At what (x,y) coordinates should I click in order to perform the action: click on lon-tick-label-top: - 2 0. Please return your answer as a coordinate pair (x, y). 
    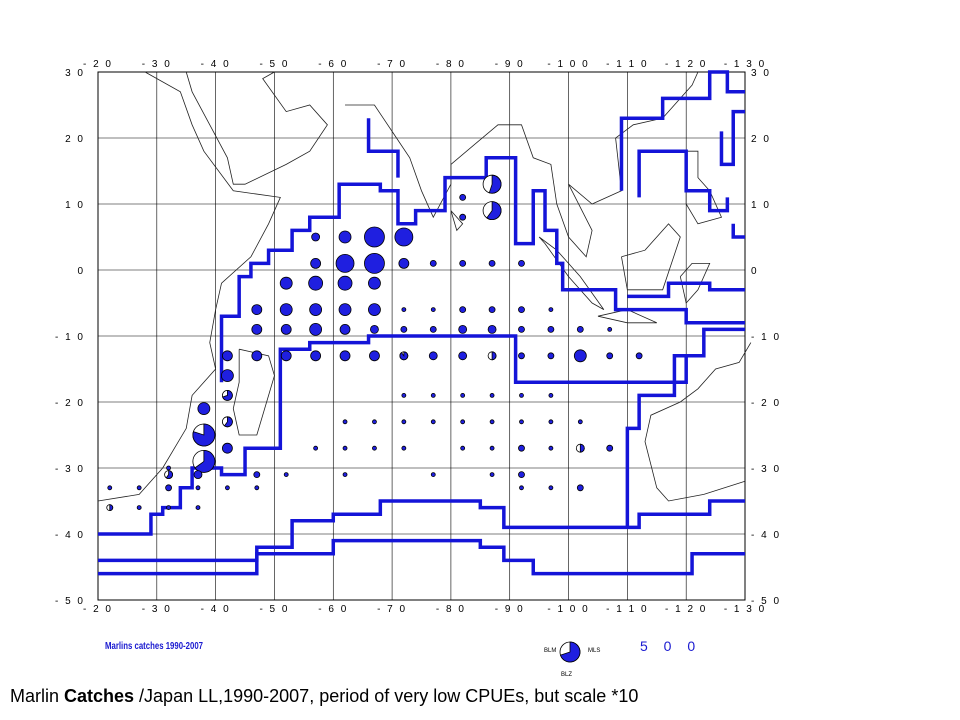
    Looking at the image, I should click on (98, 64).